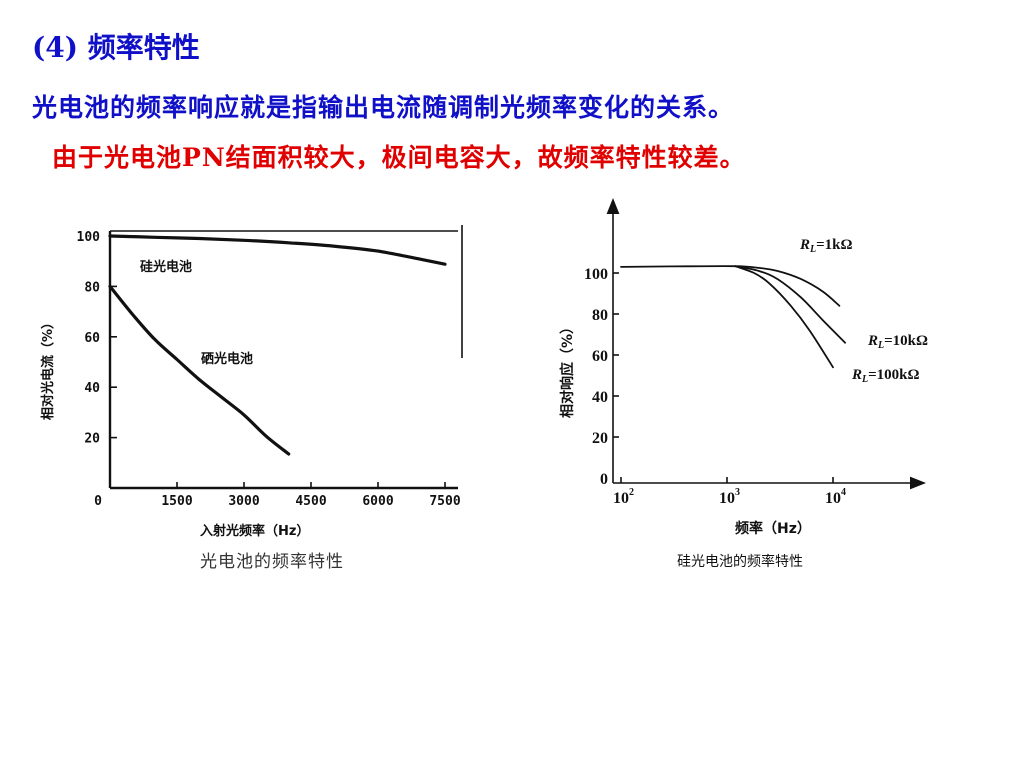 Image resolution: width=1024 pixels, height=768 pixels. I want to click on right-y-tick-label: 0, so click(604, 479).